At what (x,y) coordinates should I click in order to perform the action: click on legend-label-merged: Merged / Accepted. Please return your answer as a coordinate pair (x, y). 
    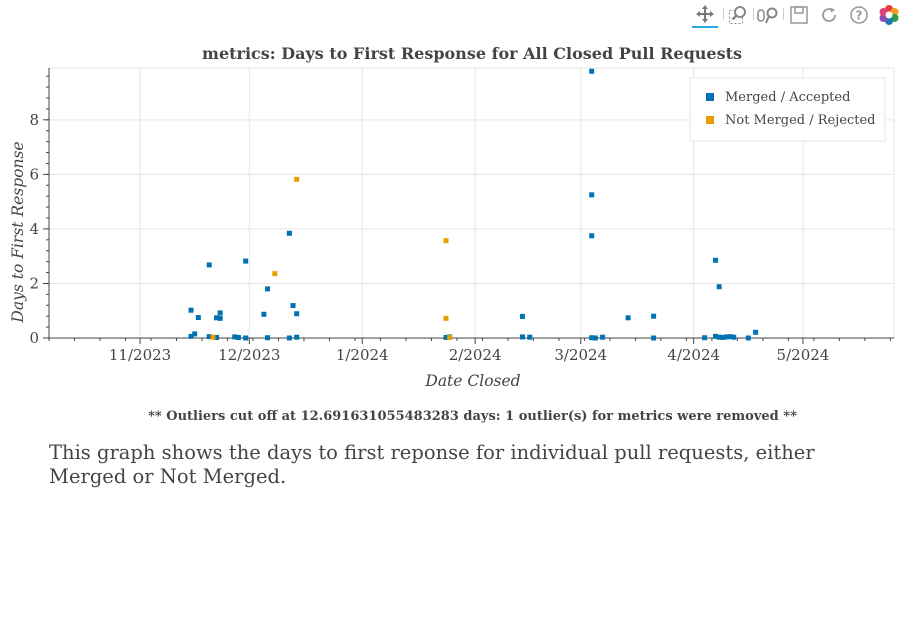
    Looking at the image, I should click on (787, 97).